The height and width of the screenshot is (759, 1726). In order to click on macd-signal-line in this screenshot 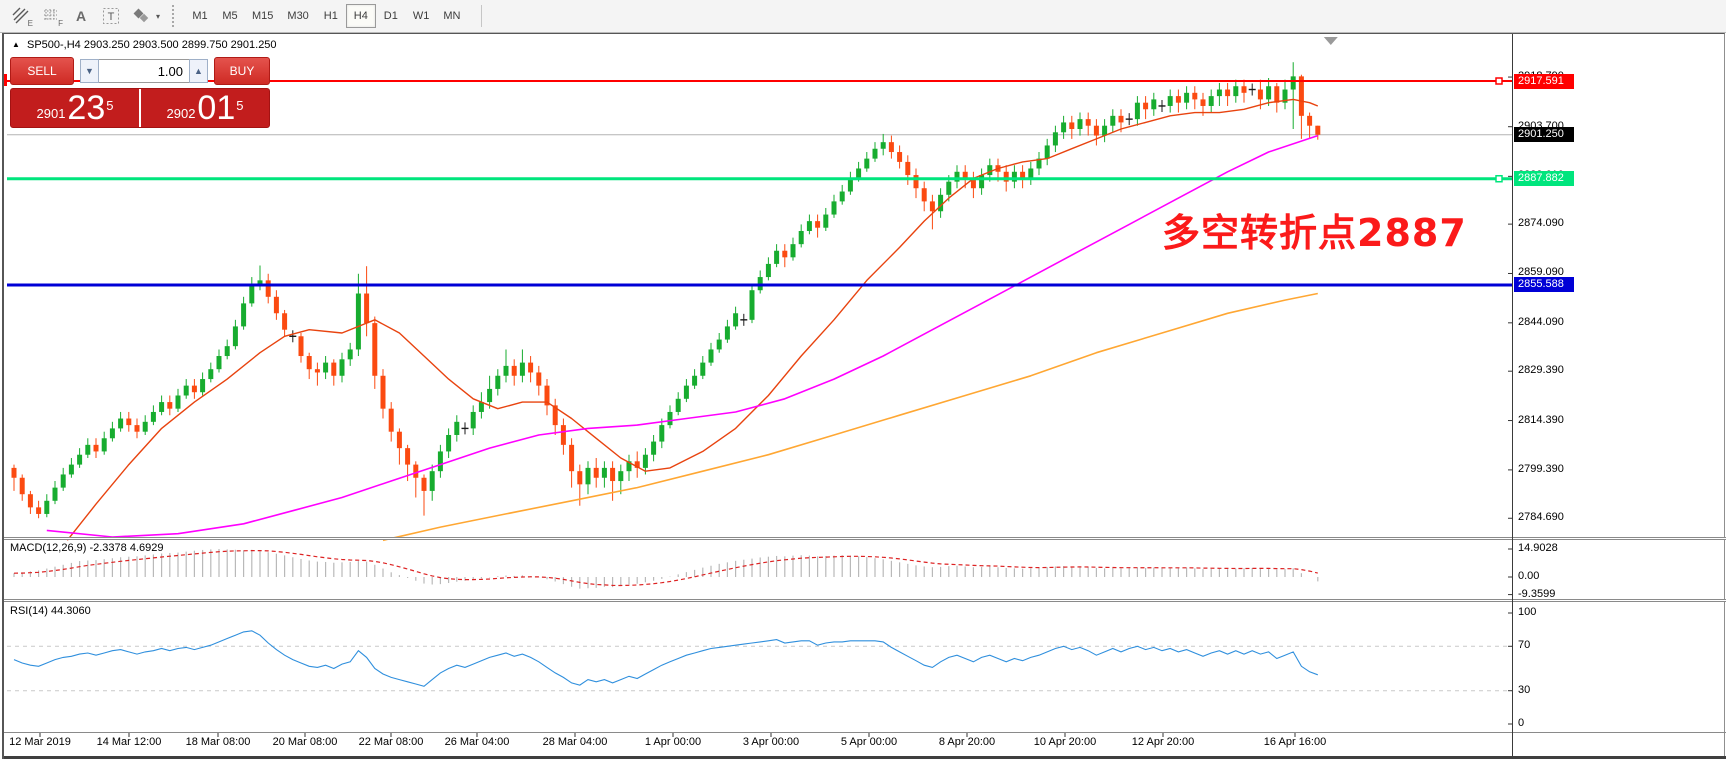, I will do `click(665, 568)`.